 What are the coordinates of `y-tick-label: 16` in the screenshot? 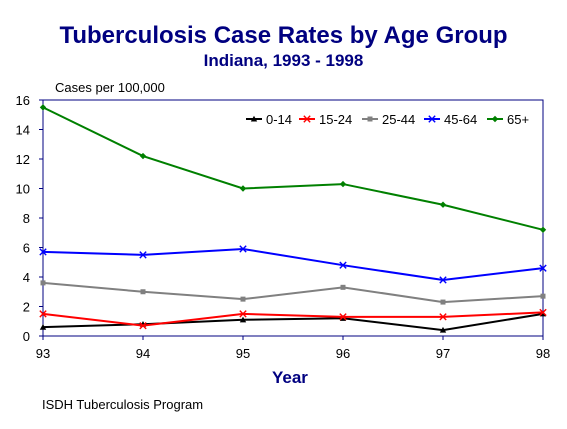 It's located at (23, 100).